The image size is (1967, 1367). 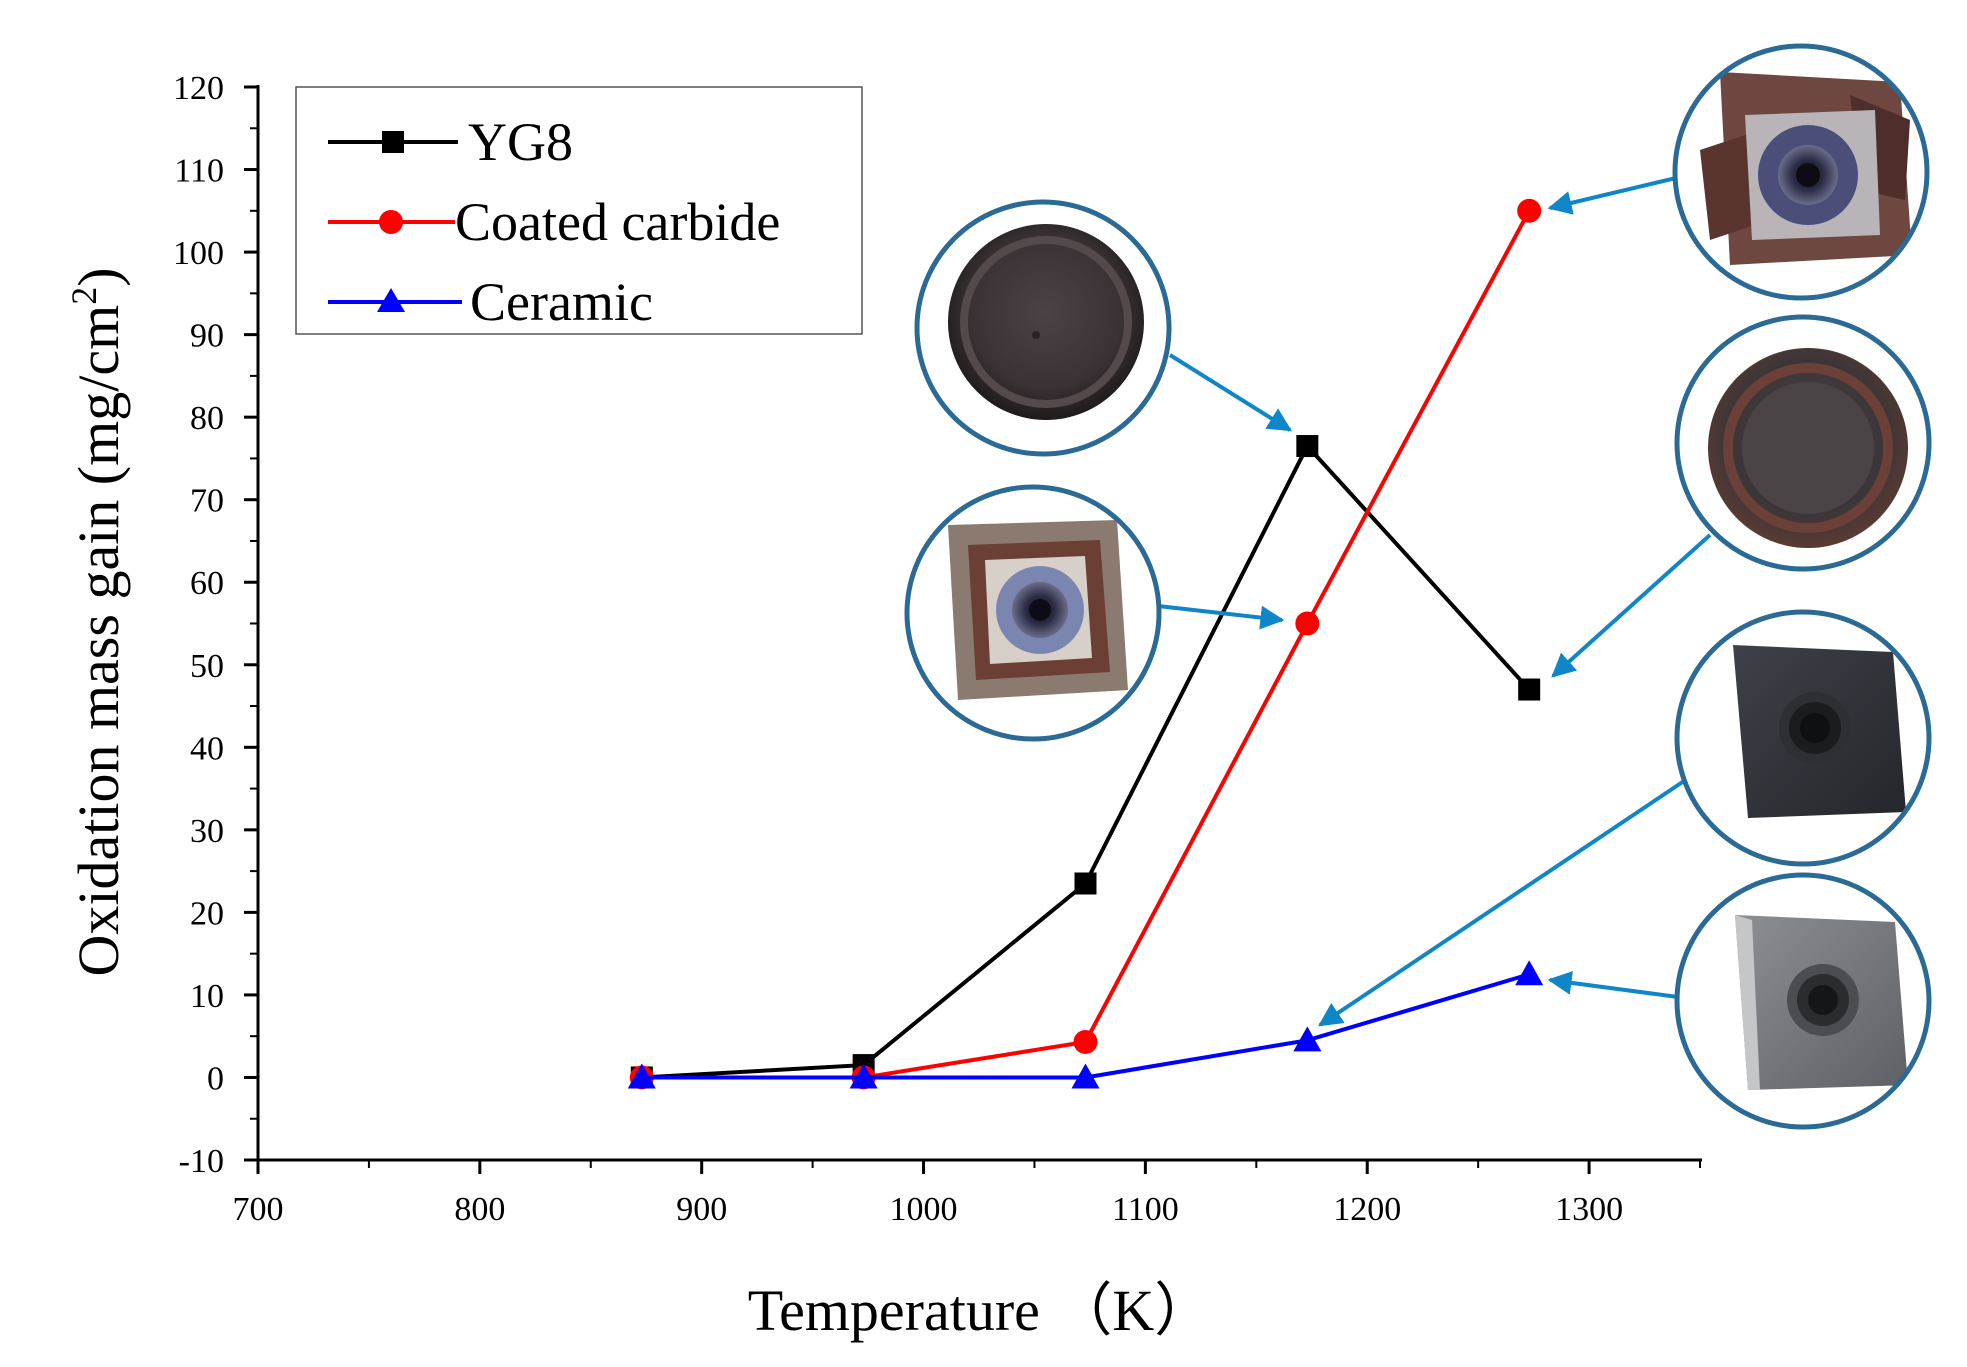 What do you see at coordinates (207, 748) in the screenshot?
I see `y-tick-label: 40` at bounding box center [207, 748].